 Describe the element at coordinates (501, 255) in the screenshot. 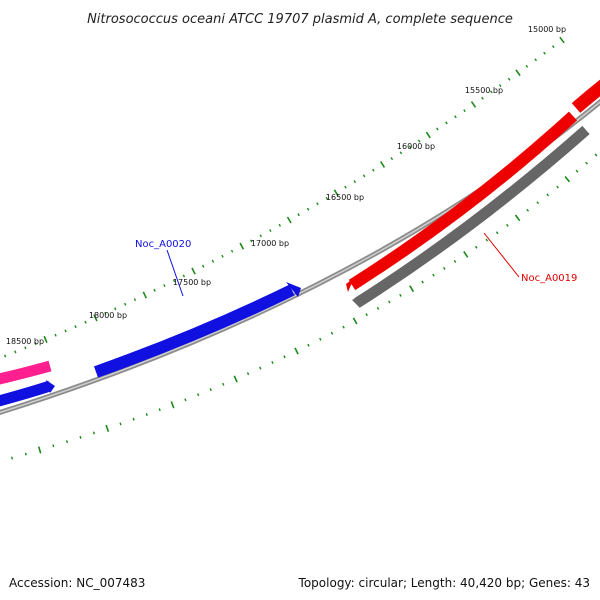

I see `leader-line-noc-a0019` at that location.